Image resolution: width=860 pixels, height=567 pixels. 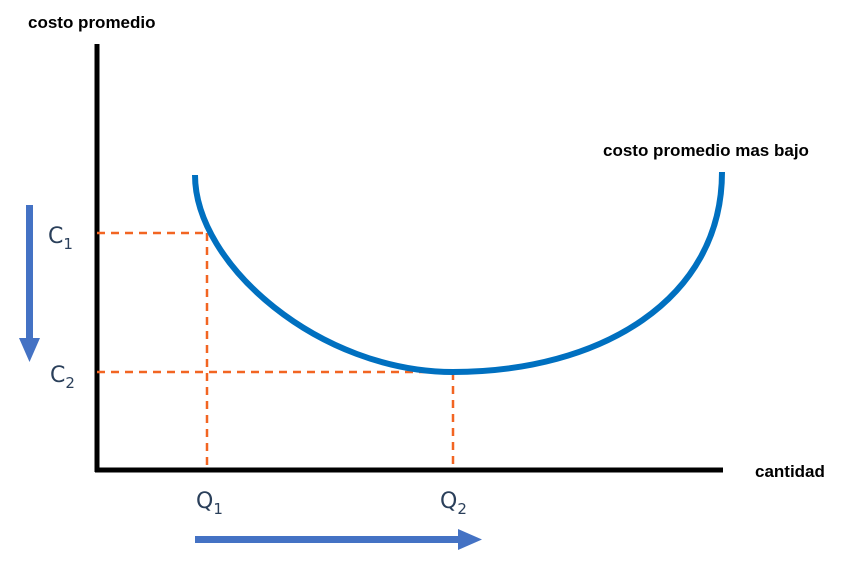 What do you see at coordinates (338, 539) in the screenshot?
I see `arrow-right-icon` at bounding box center [338, 539].